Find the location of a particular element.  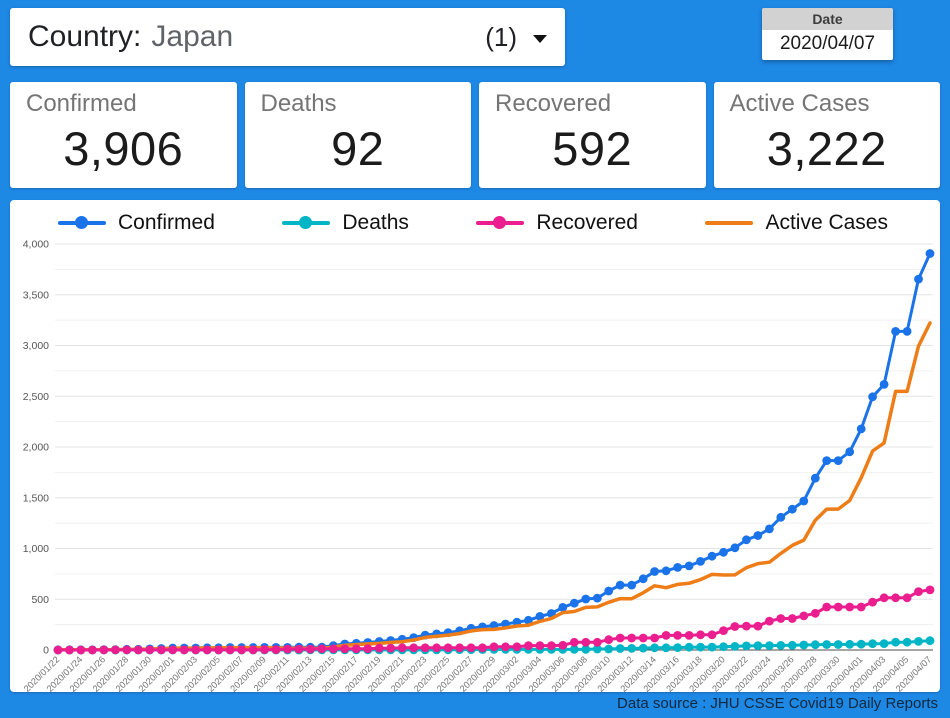

stat-card-recovered: Recovered 592 is located at coordinates (592, 135).